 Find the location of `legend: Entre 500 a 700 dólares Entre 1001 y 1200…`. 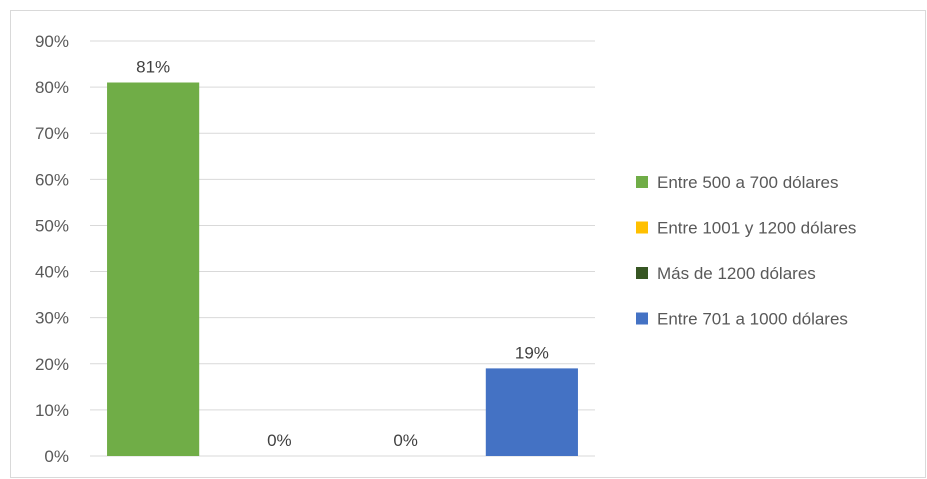

legend: Entre 500 a 700 dólares Entre 1001 y 1200… is located at coordinates (746, 251).